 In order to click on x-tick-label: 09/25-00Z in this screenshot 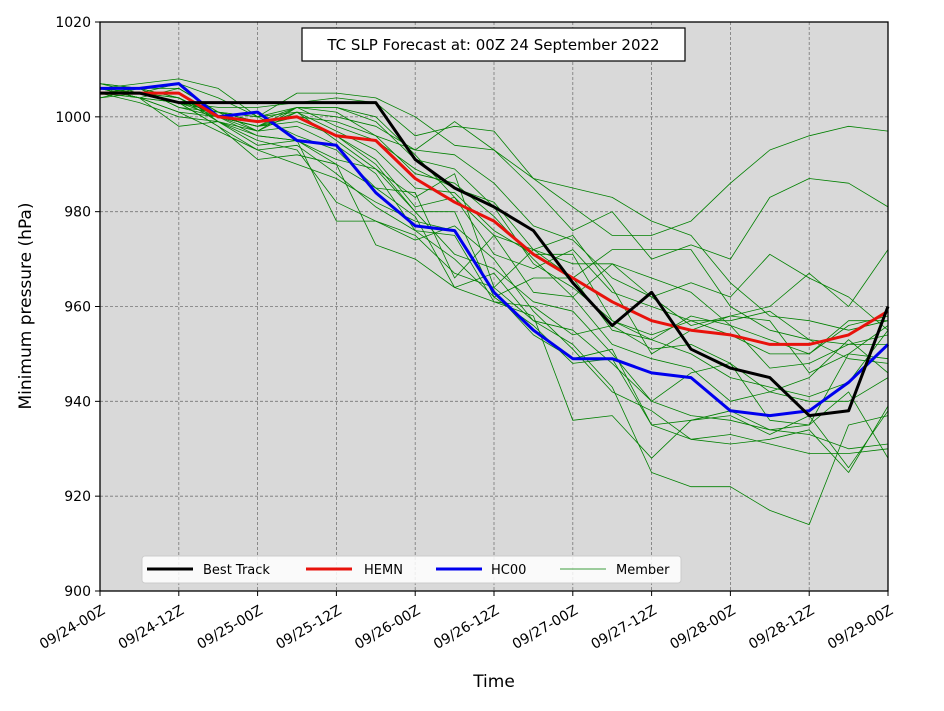, I will do `click(230, 628)`.